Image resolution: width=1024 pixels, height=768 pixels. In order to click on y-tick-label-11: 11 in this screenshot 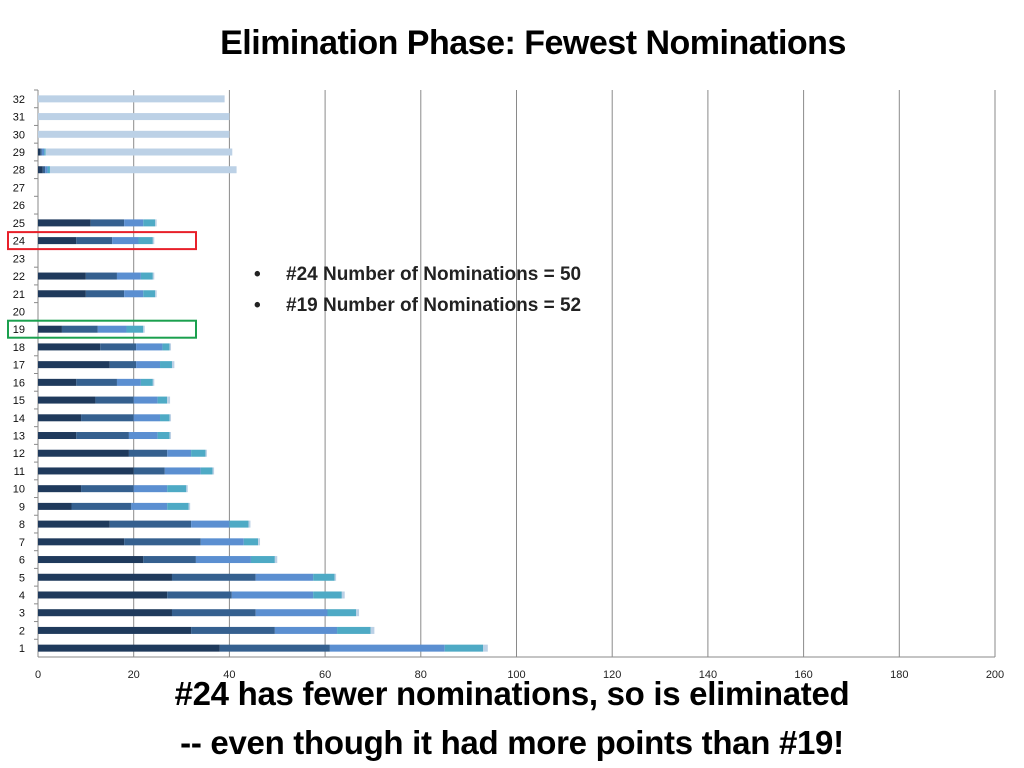, I will do `click(19, 472)`.